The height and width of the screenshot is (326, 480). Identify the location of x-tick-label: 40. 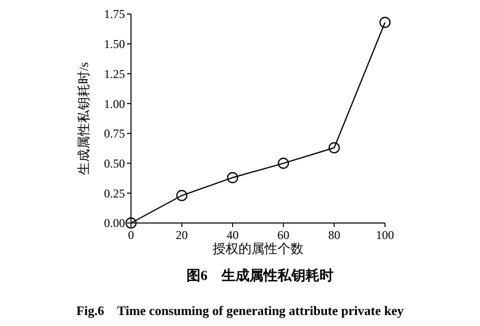
(232, 235).